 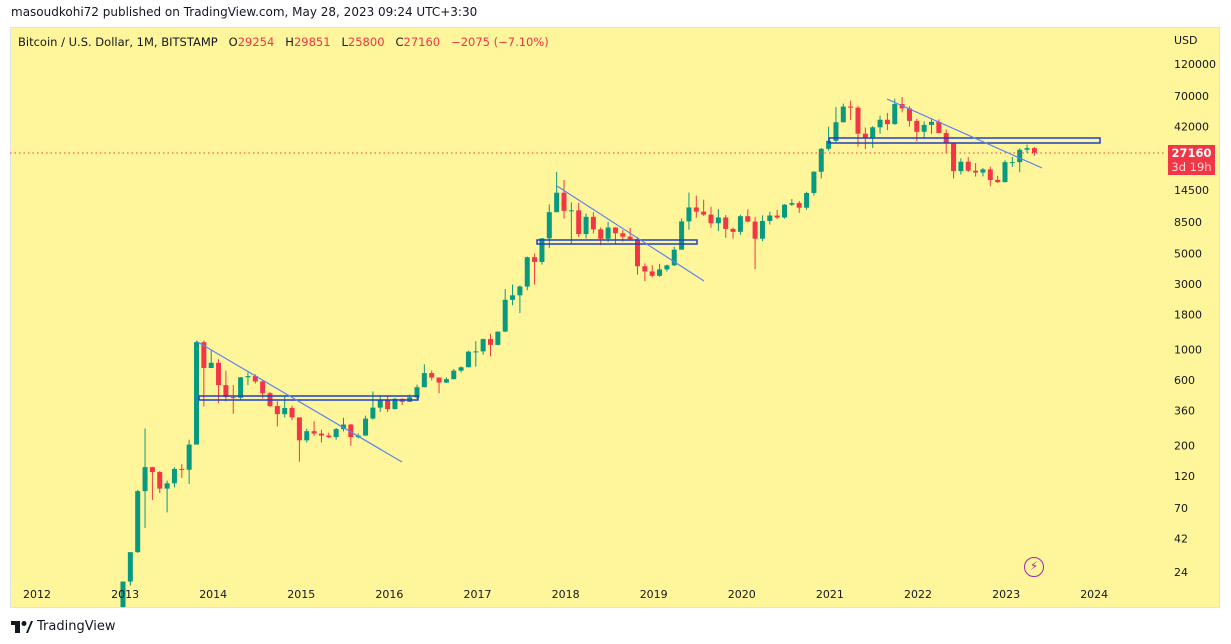 I want to click on bar-countdown: 3d 19h, so click(x=1191, y=167).